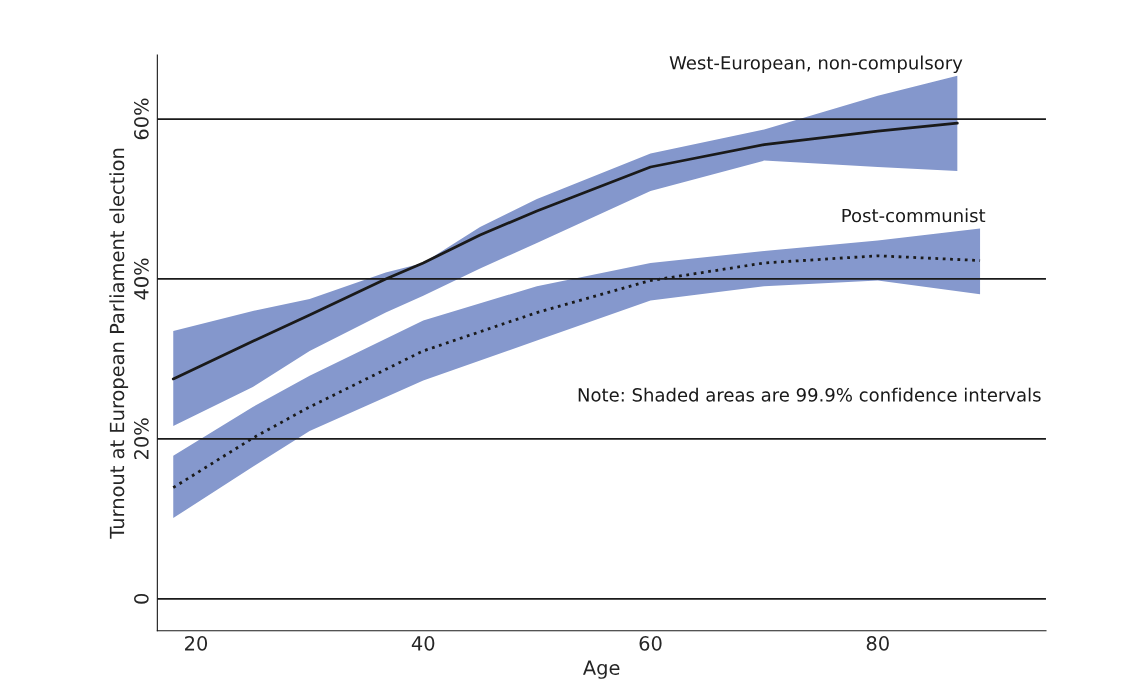  Describe the element at coordinates (809, 394) in the screenshot. I see `annotation: Note: Shaded areas are 99.9% confidence intervals` at that location.